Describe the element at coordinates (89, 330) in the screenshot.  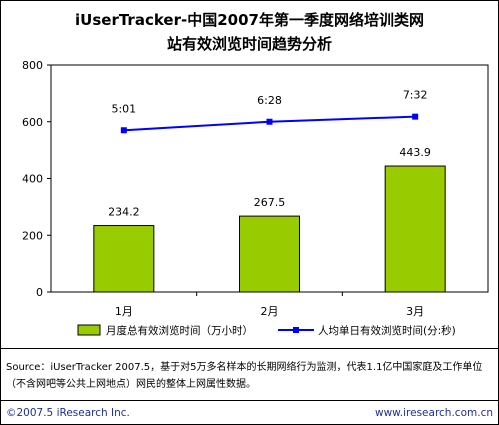
I see `legend-bar-swatch` at that location.